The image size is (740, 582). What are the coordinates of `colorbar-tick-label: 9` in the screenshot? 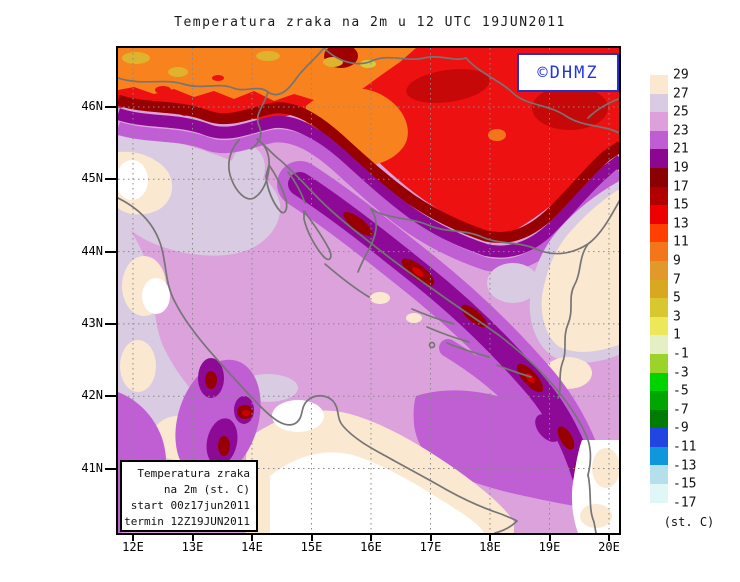 It's located at (677, 261).